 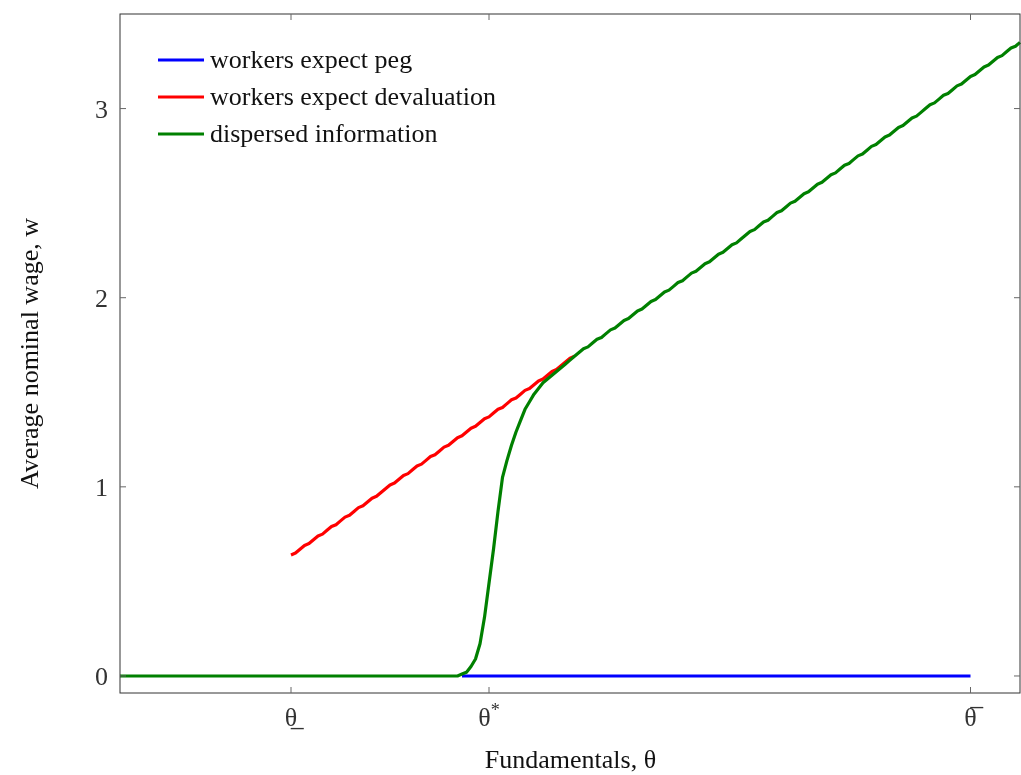 What do you see at coordinates (311, 59) in the screenshot?
I see `legend-label: workers expect peg` at bounding box center [311, 59].